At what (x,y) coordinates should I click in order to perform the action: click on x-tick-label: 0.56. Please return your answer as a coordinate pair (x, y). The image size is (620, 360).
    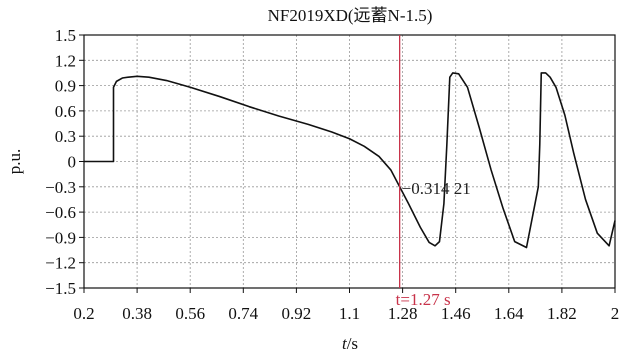
    Looking at the image, I should click on (190, 313).